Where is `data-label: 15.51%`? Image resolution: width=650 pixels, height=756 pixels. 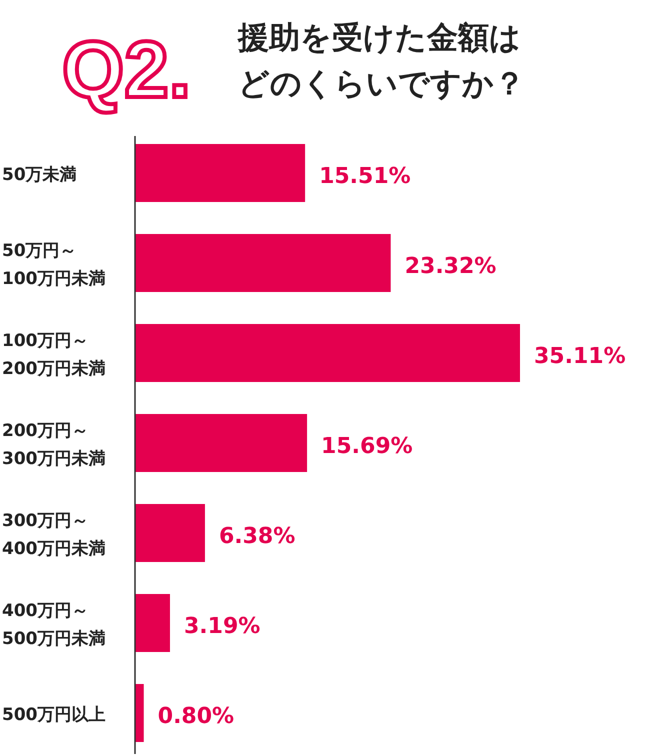
data-label: 15.51% is located at coordinates (365, 176).